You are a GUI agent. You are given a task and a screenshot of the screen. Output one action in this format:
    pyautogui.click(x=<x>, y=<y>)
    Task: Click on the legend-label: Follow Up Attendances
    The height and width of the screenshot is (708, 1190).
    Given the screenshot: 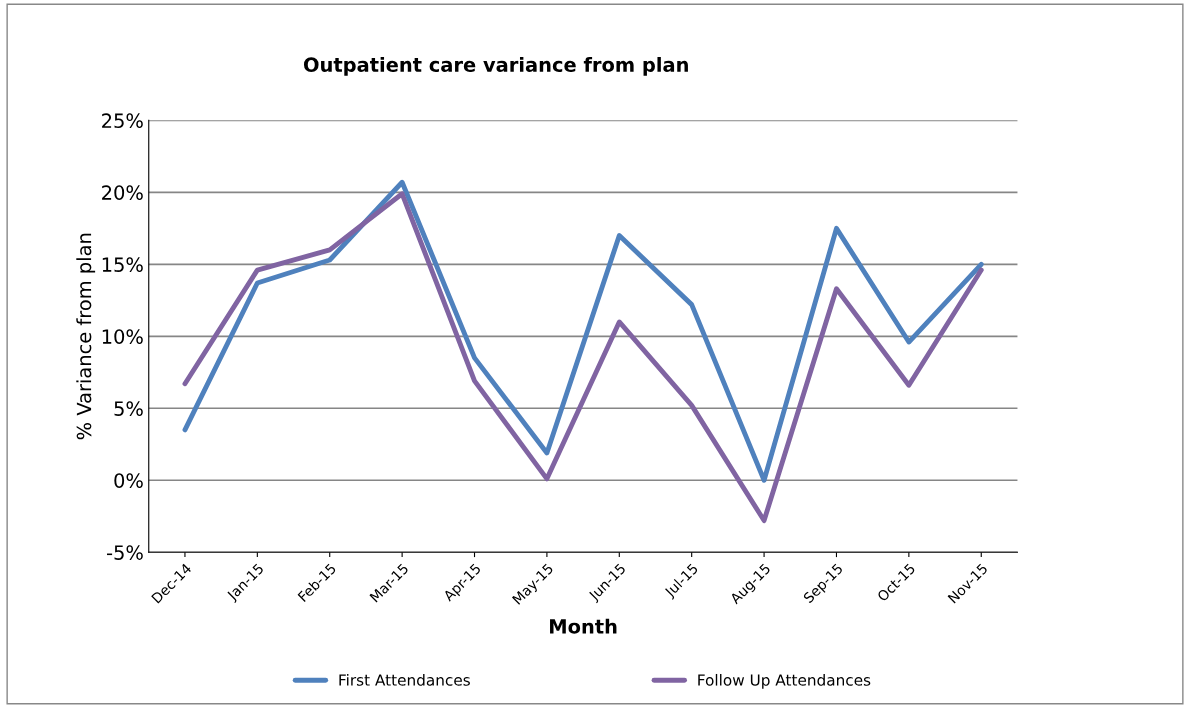 What is the action you would take?
    pyautogui.click(x=784, y=681)
    